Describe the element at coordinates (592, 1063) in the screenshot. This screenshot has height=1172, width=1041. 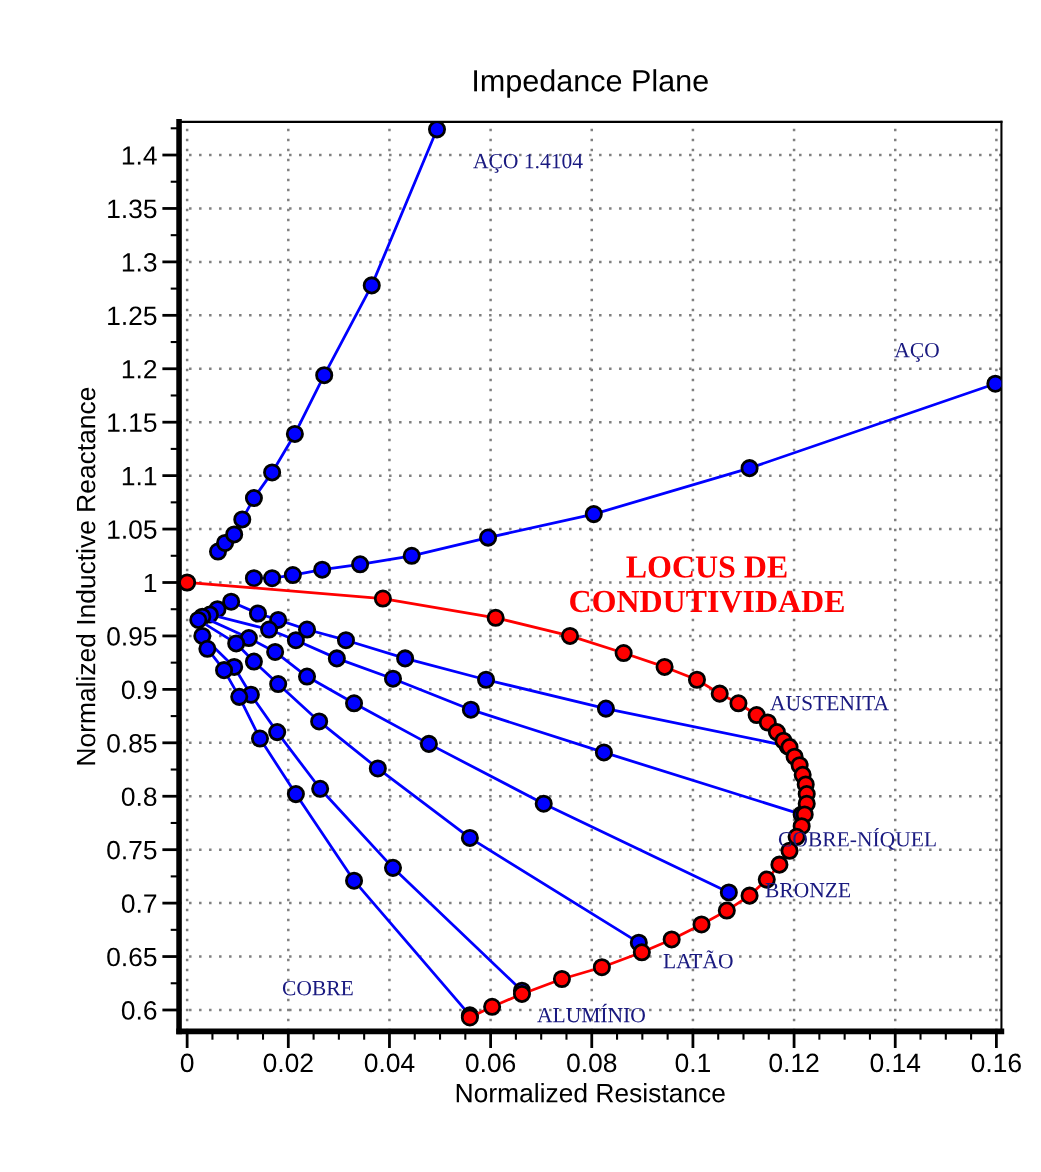
I see `x-tick-label: 0.08` at that location.